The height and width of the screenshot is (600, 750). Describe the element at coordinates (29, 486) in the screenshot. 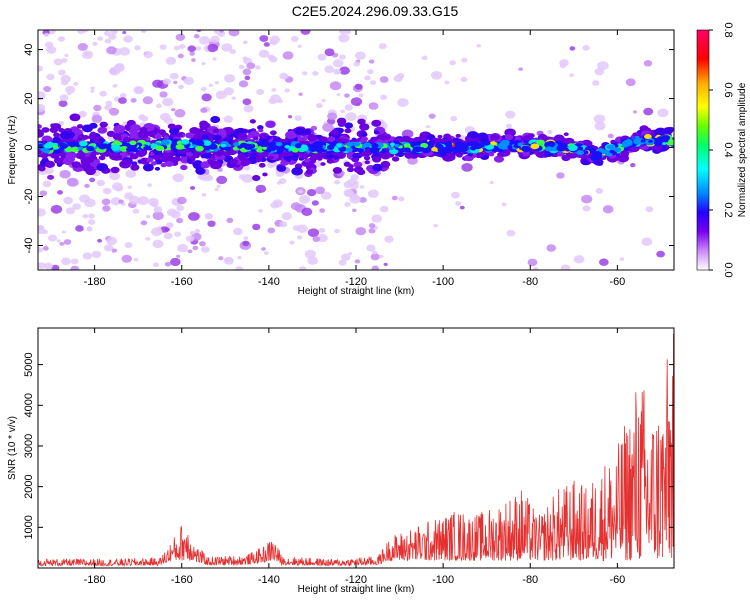

I see `snr-y-tick-label: 2000` at that location.